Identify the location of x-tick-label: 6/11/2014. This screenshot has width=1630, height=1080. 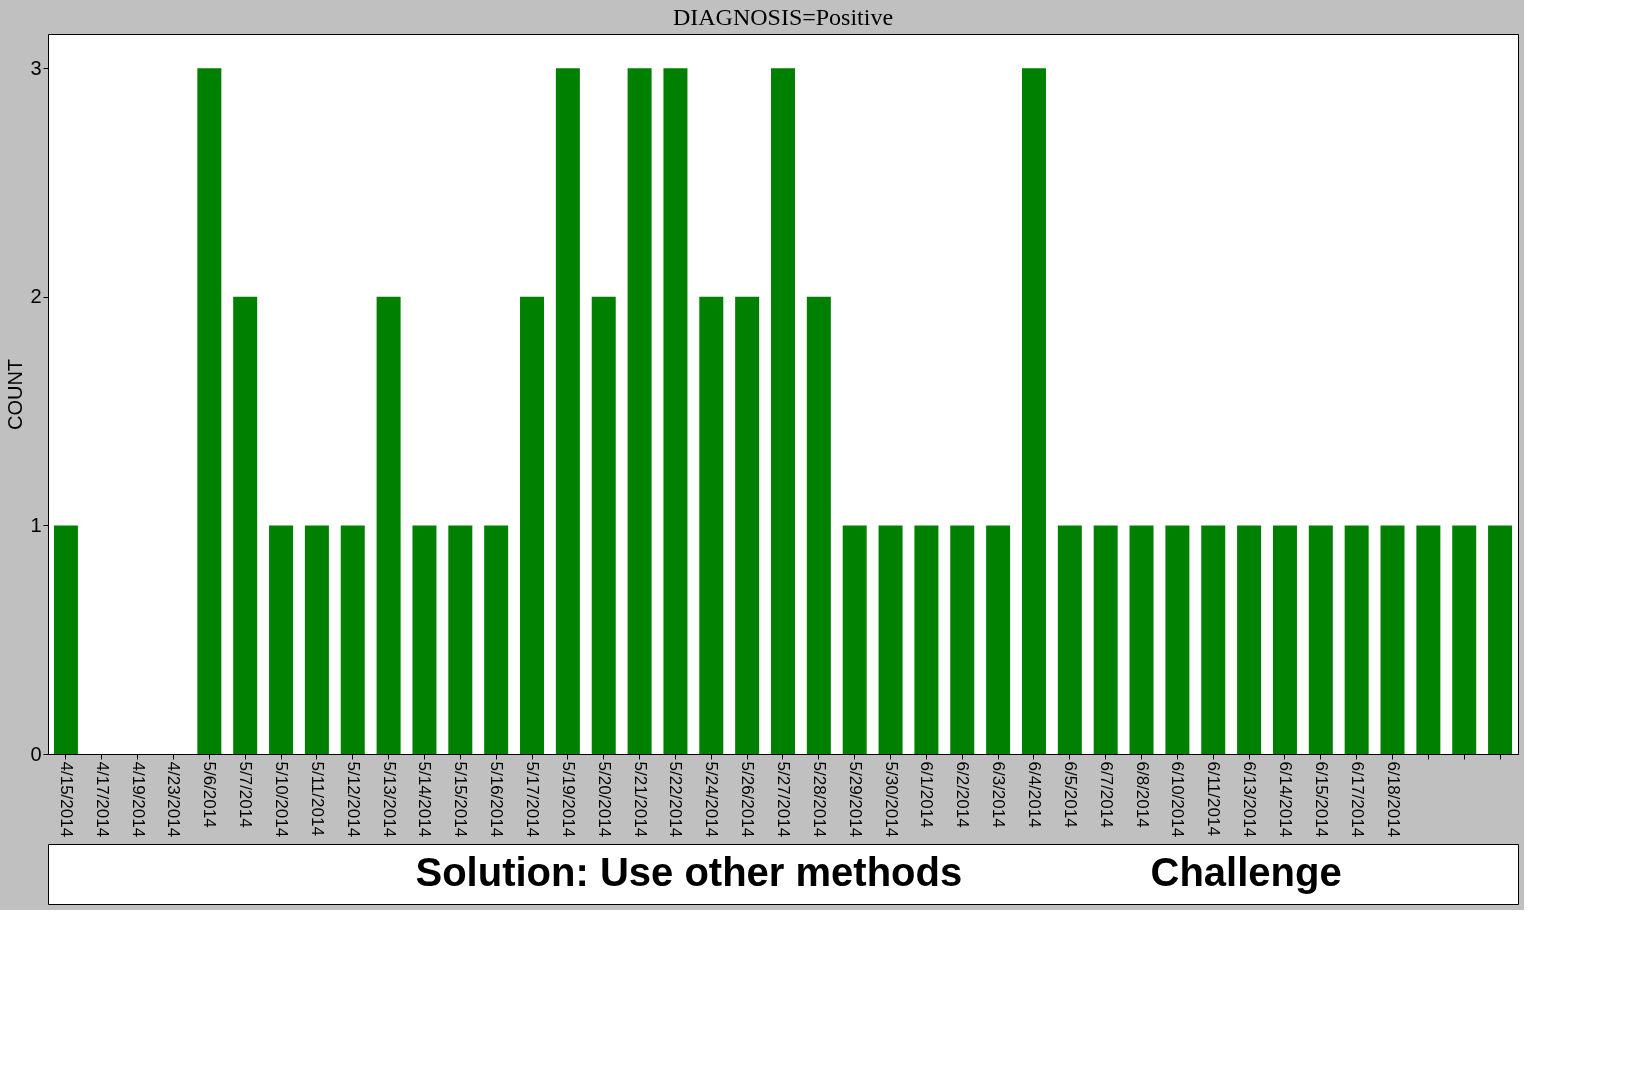
(1214, 798).